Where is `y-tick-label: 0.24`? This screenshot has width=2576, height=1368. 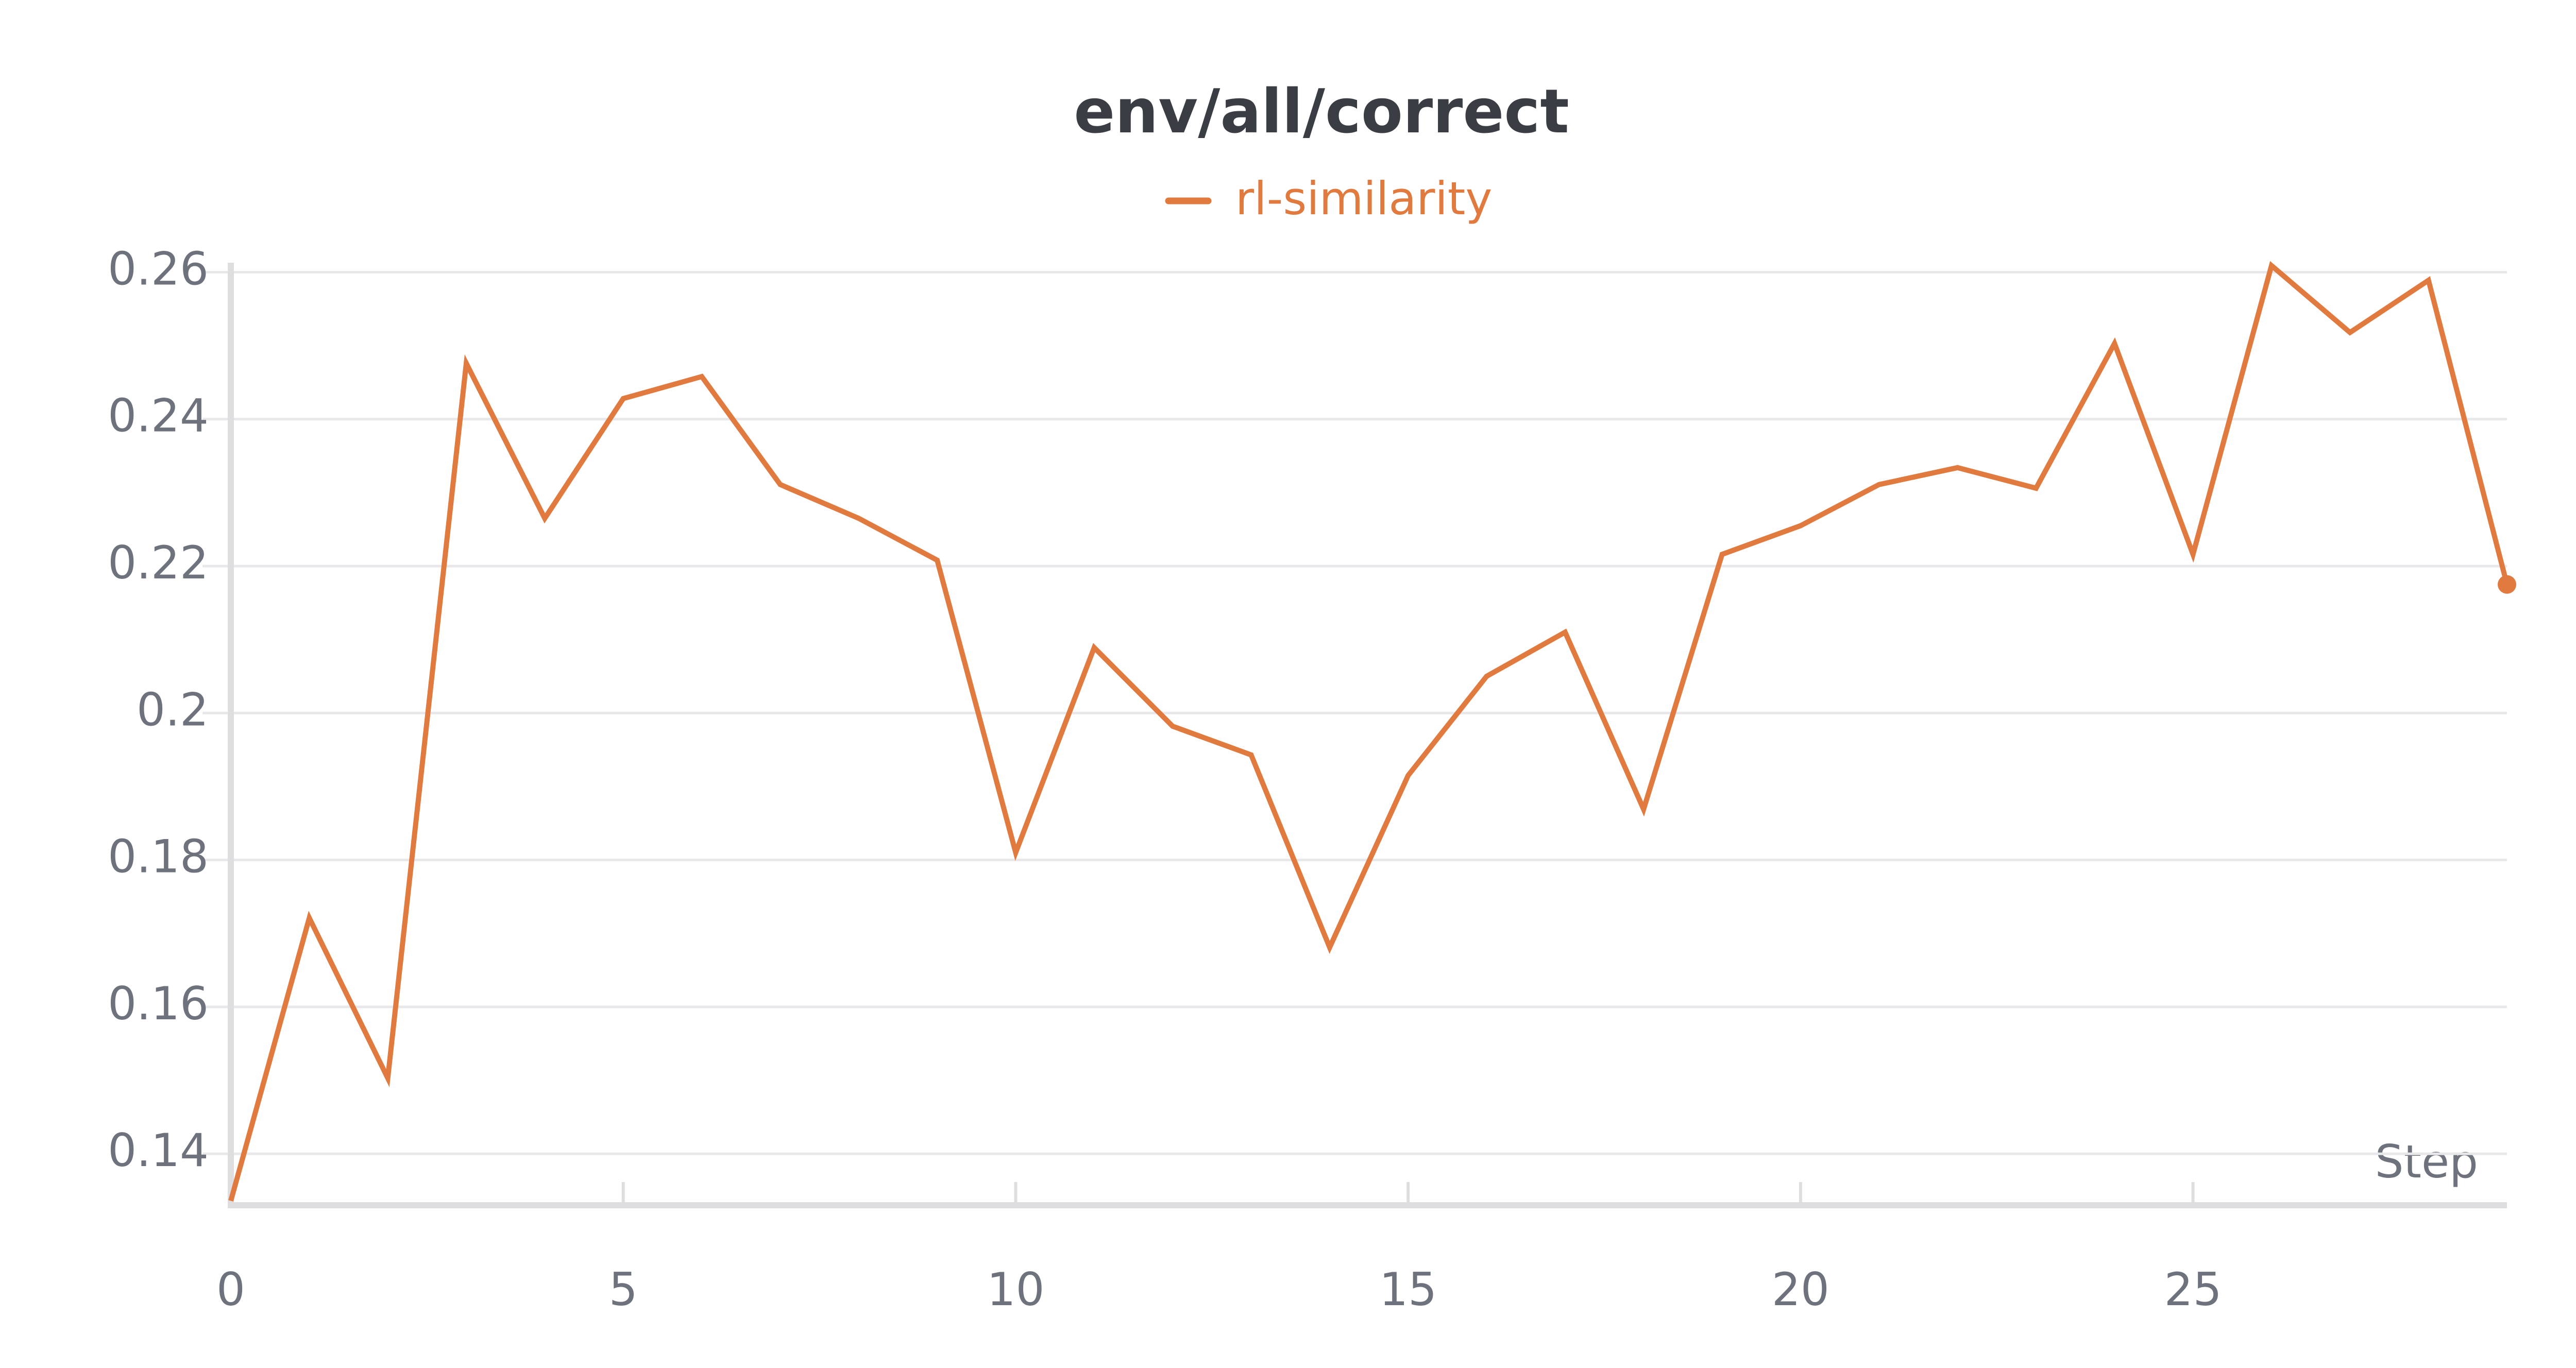 y-tick-label: 0.24 is located at coordinates (158, 415).